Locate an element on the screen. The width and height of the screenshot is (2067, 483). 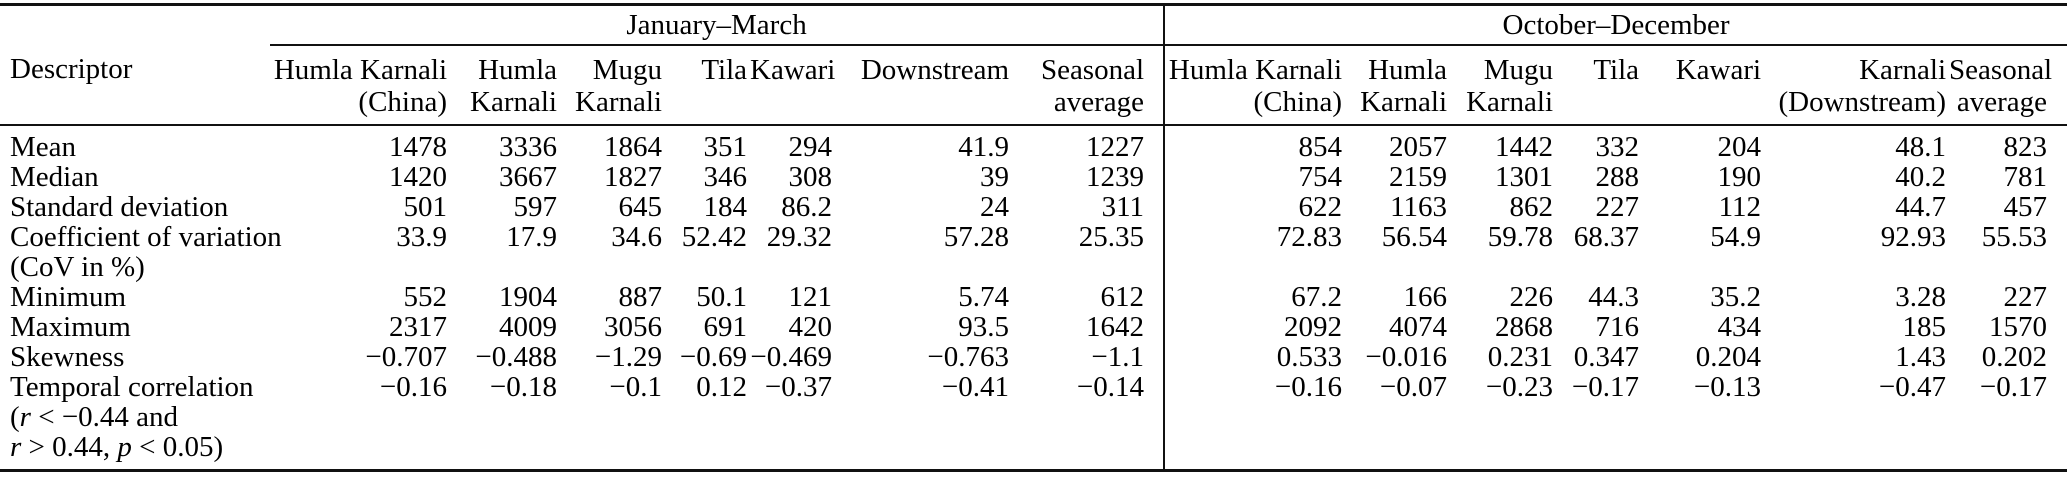
cell-skewness-jm-6: −1.1 is located at coordinates (1118, 357).